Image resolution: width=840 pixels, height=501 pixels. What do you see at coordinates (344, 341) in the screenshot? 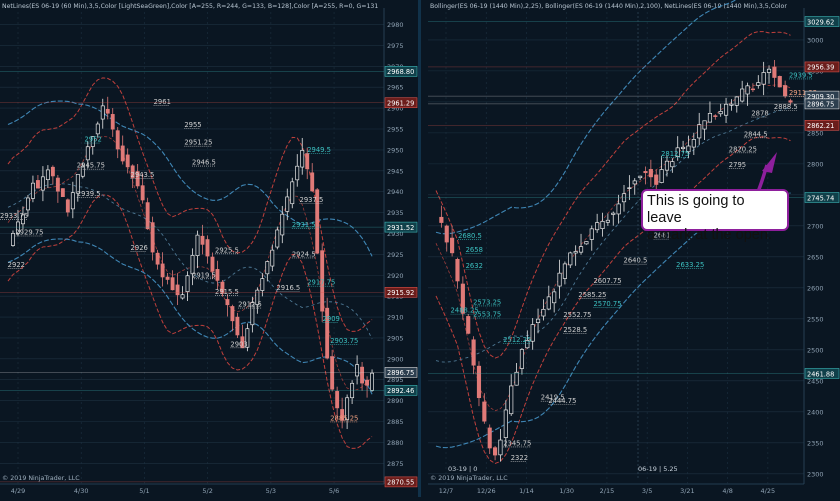
I see `price-annotation: 2903.75` at bounding box center [344, 341].